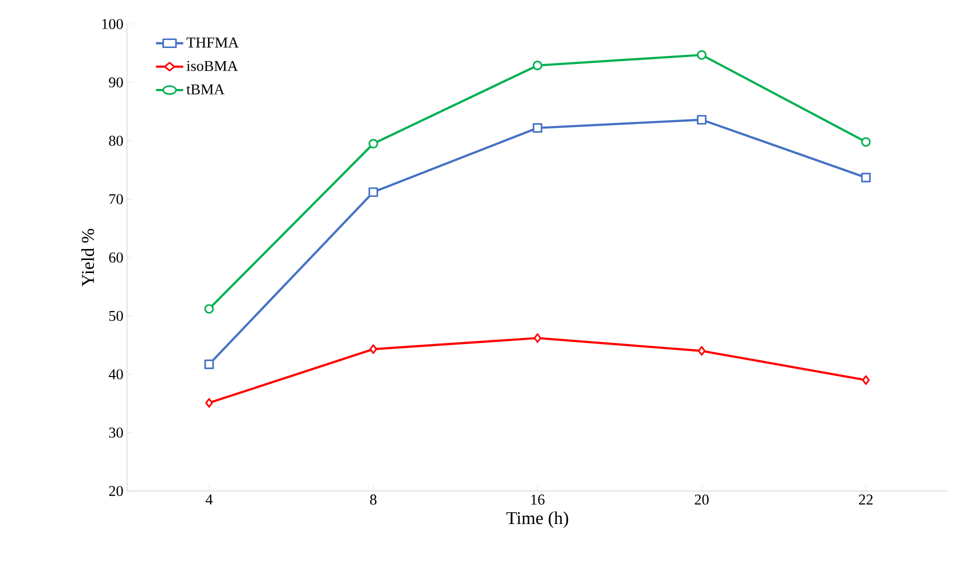 The image size is (964, 582). What do you see at coordinates (116, 257) in the screenshot?
I see `y-tick-label: 60` at bounding box center [116, 257].